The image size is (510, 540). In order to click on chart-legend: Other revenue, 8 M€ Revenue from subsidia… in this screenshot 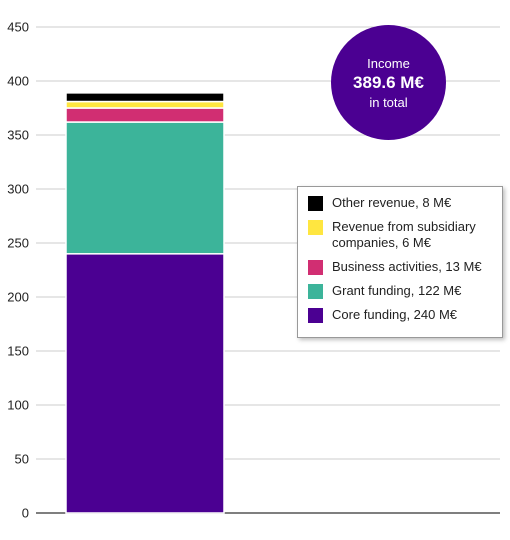, I will do `click(400, 262)`.